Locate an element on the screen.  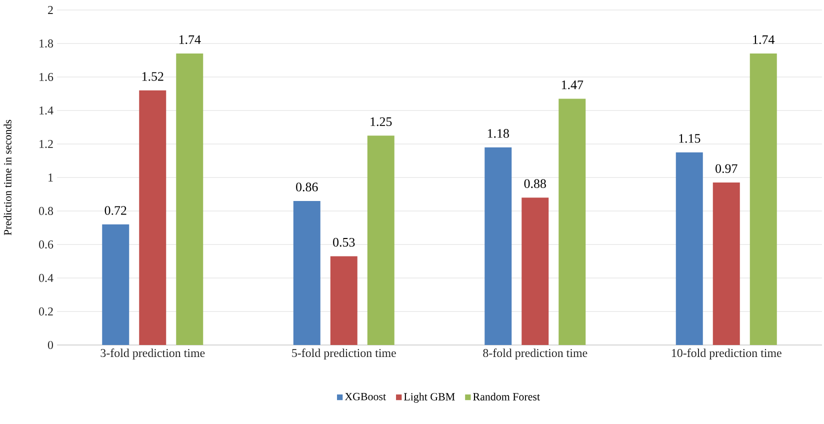
y-tick-label: 2 is located at coordinates (50, 10).